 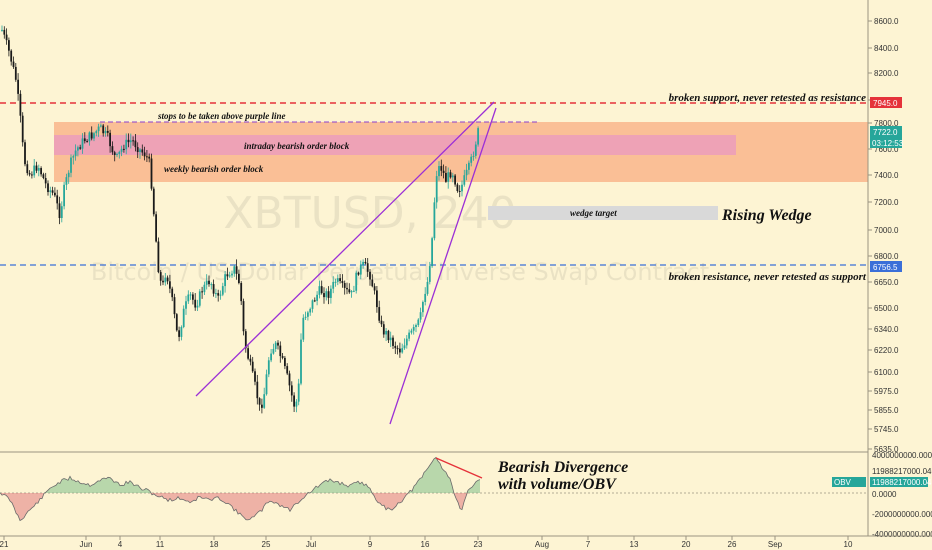 I want to click on price-tick-label: 6800.0, so click(x=886, y=256).